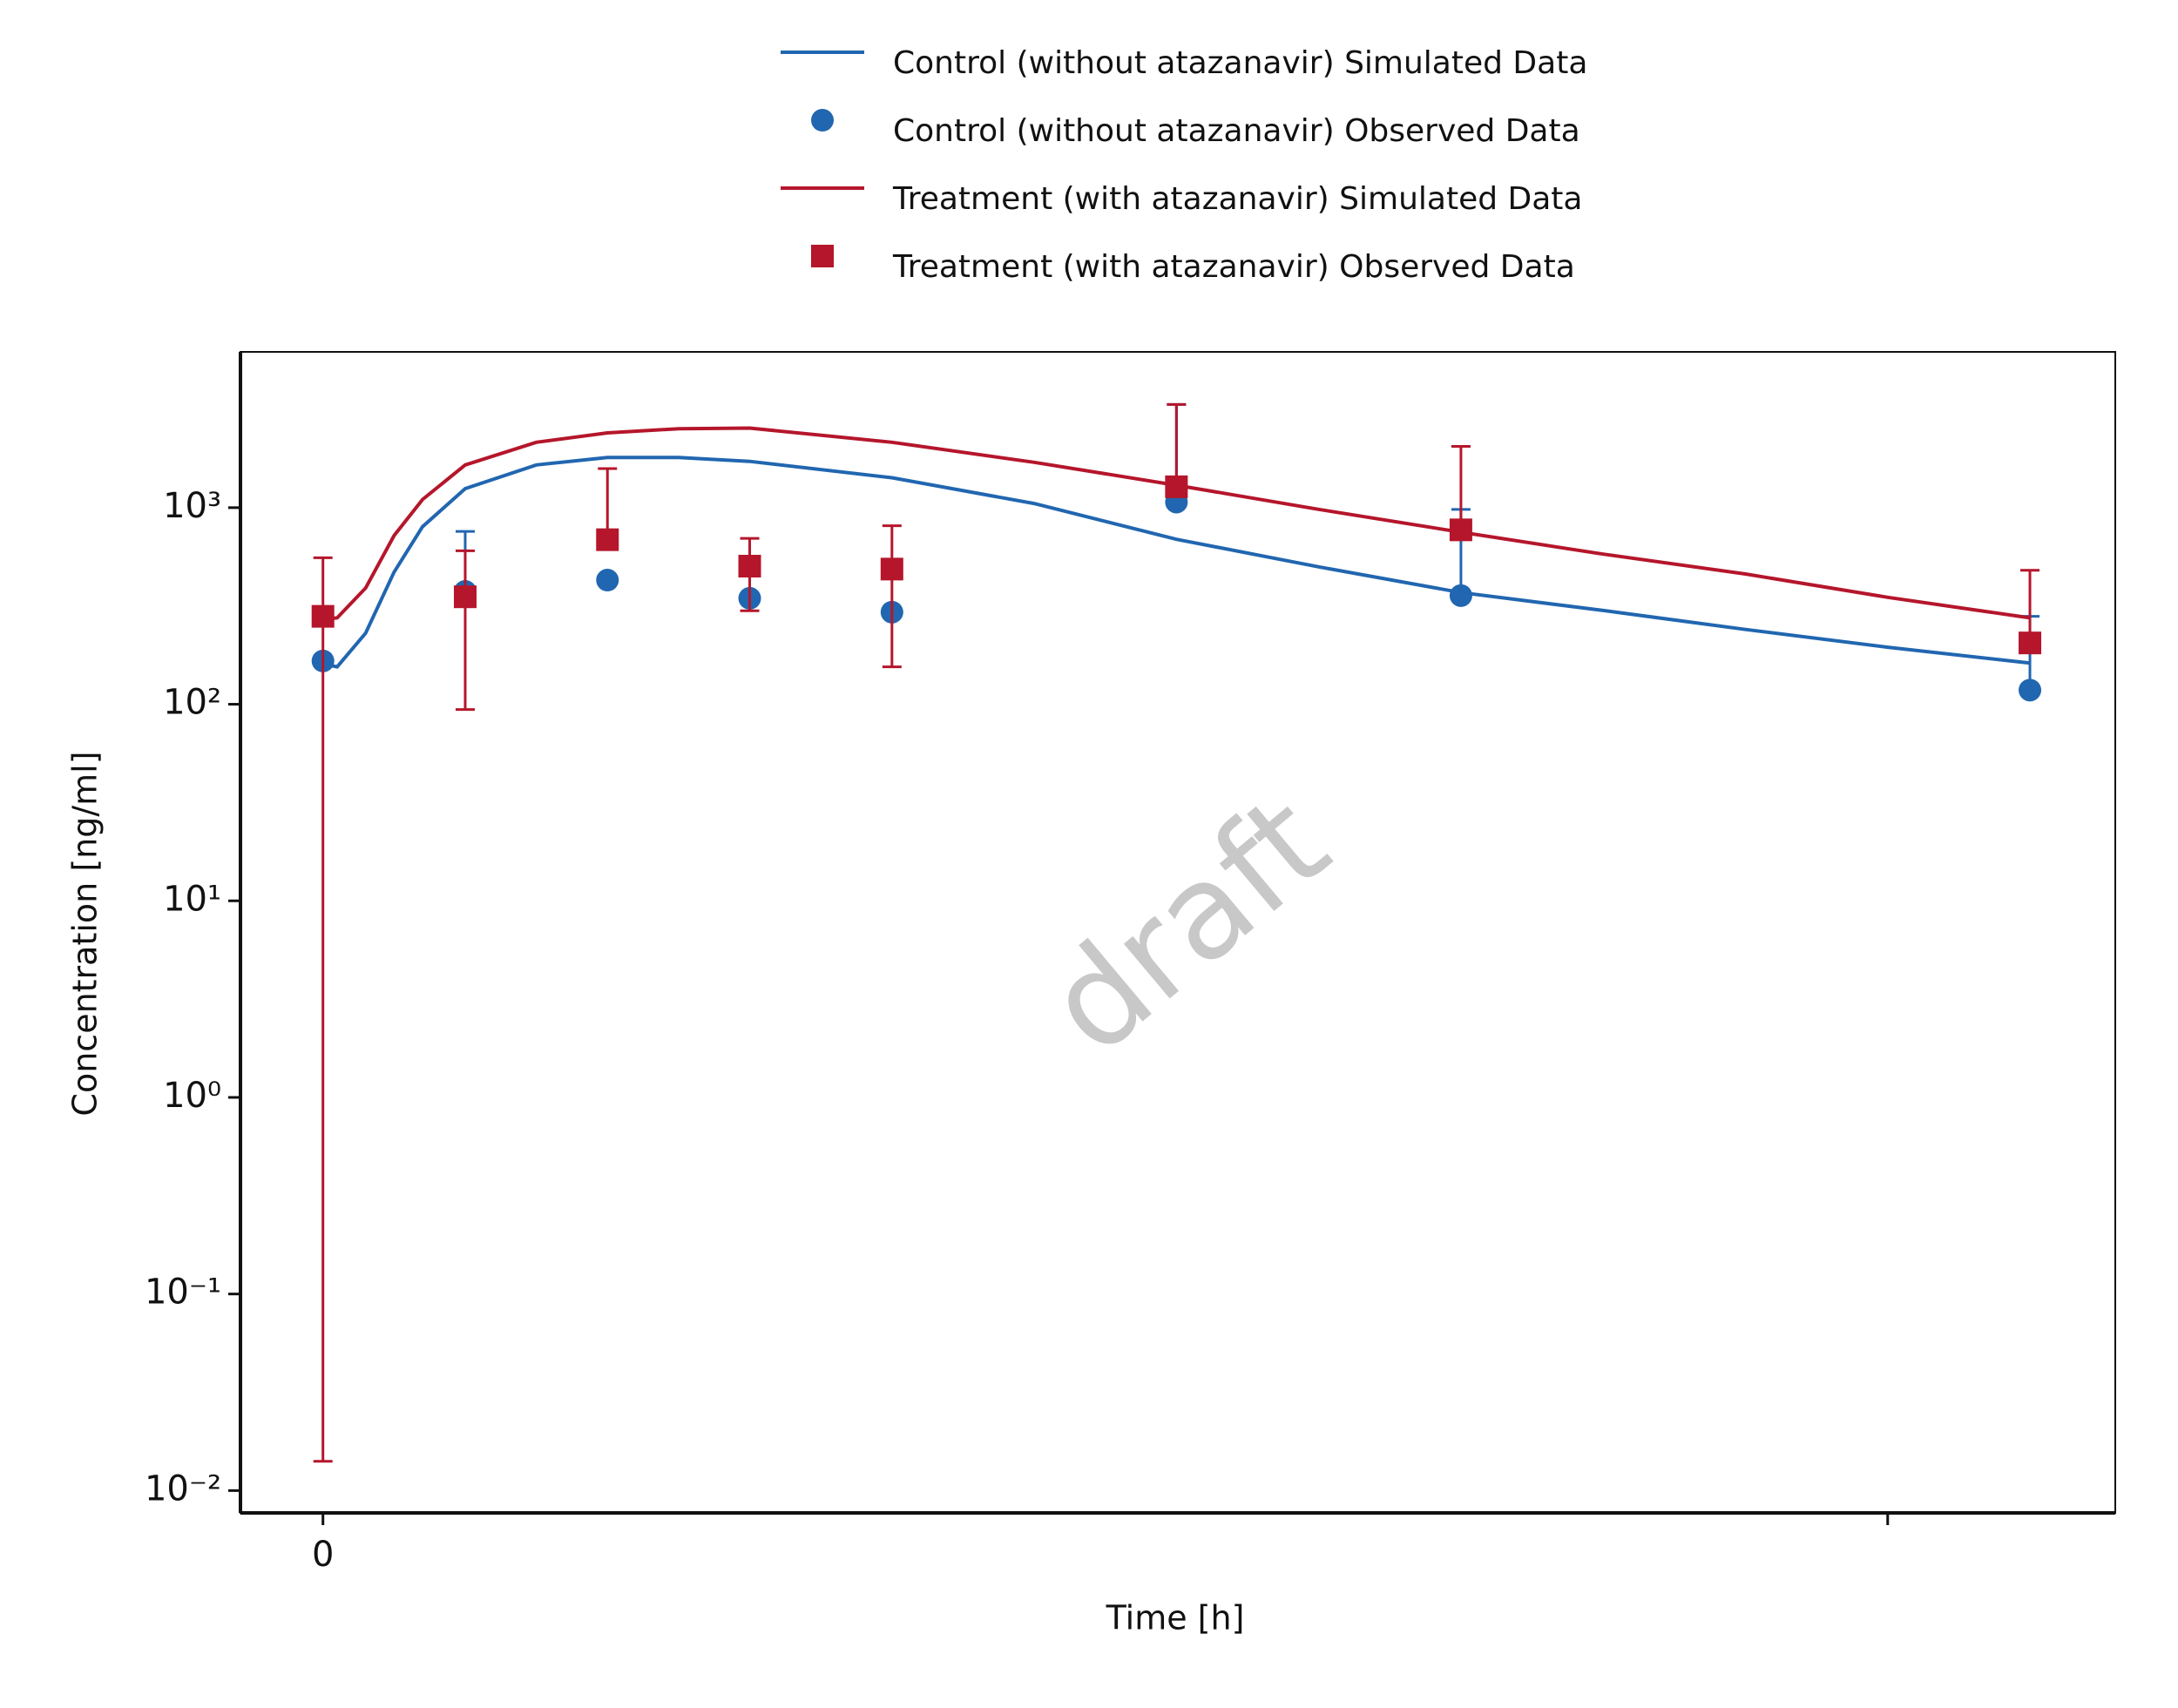  I want to click on y-axis-label: Concentration [ng/ml], so click(85, 934).